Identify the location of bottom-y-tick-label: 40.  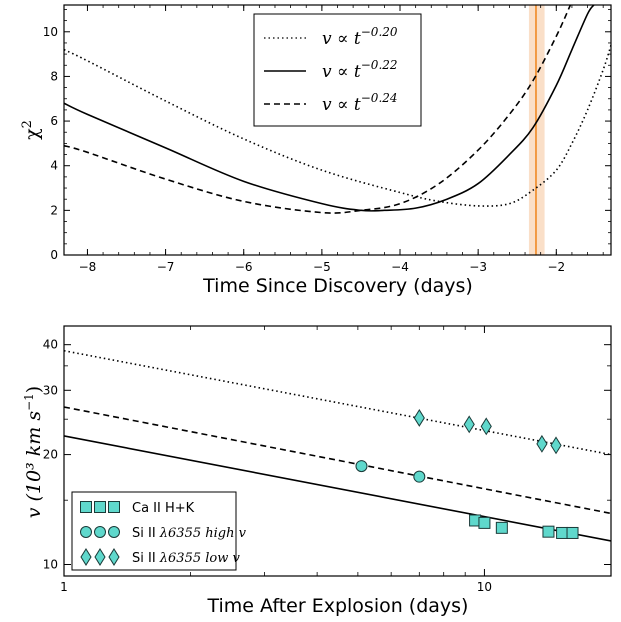
(50, 345).